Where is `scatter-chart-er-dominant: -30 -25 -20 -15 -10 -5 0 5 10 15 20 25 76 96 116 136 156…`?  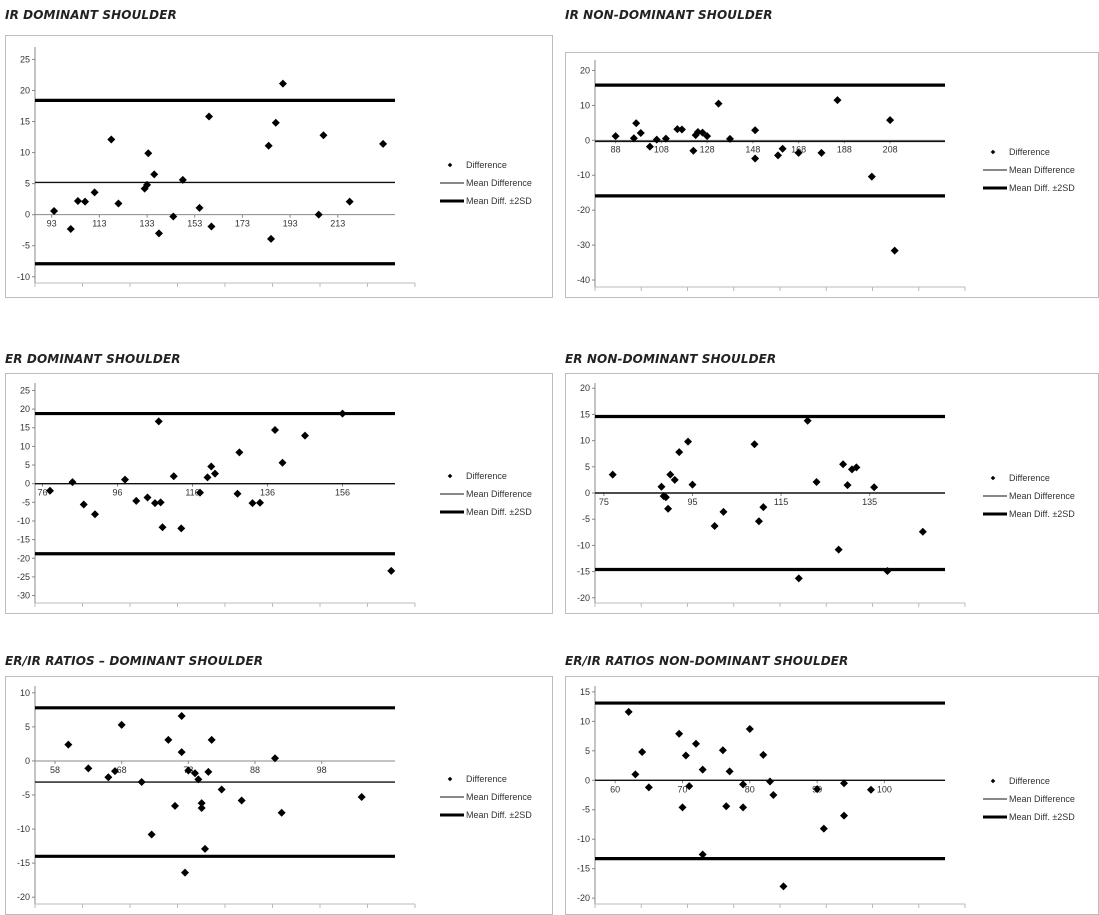 scatter-chart-er-dominant: -30 -25 -20 -15 -10 -5 0 5 10 15 20 25 76 96 116 136 156… is located at coordinates (279, 493).